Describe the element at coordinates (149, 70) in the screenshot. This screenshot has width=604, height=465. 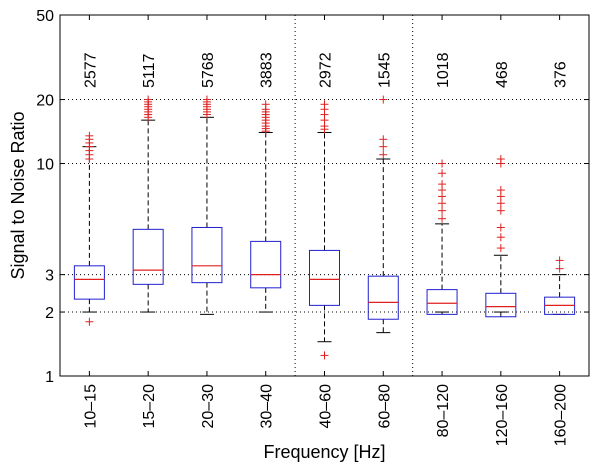
I see `sample-count-label: 5117` at that location.